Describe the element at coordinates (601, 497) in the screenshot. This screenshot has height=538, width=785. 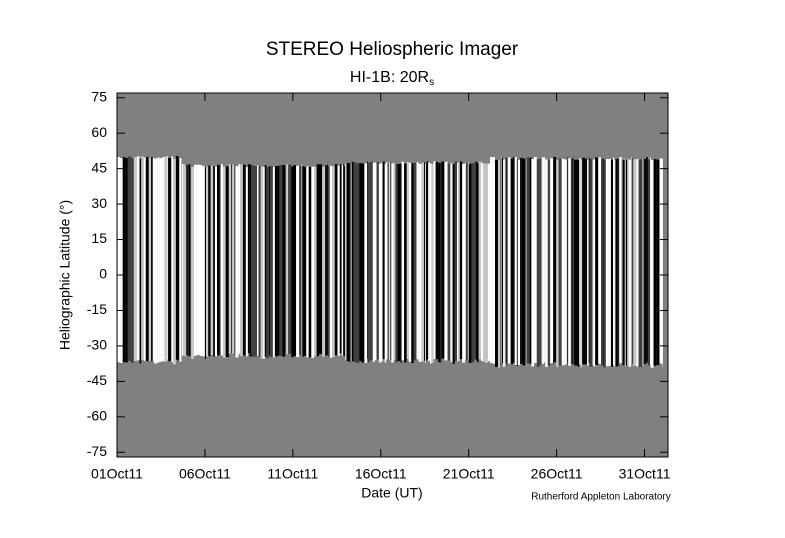
I see `credit: Rutherford Appleton Laboratory` at that location.